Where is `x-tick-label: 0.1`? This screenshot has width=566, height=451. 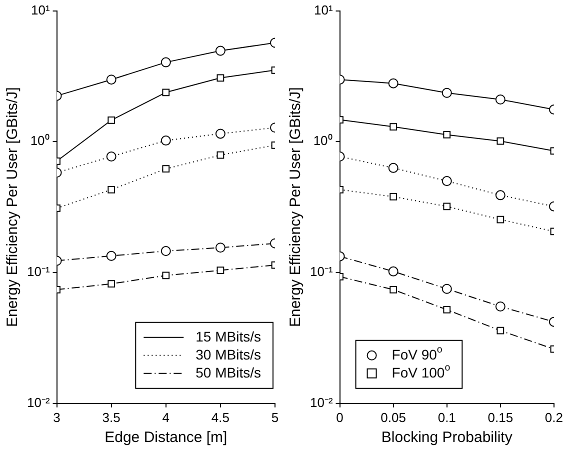 x-tick-label: 0.1 is located at coordinates (447, 417).